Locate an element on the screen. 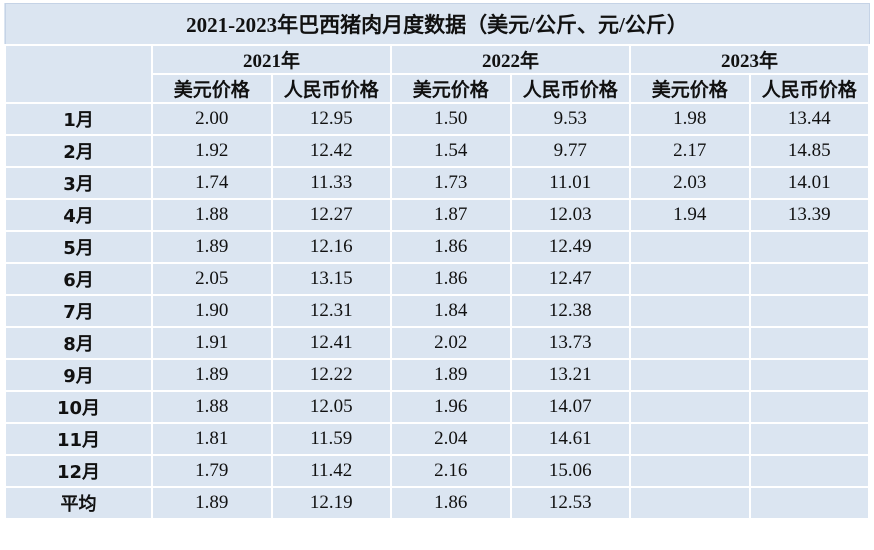 The width and height of the screenshot is (874, 550). table-title: 2021-2023年巴西猪肉月度数据（美元/公斤、元/公斤） is located at coordinates (437, 24).